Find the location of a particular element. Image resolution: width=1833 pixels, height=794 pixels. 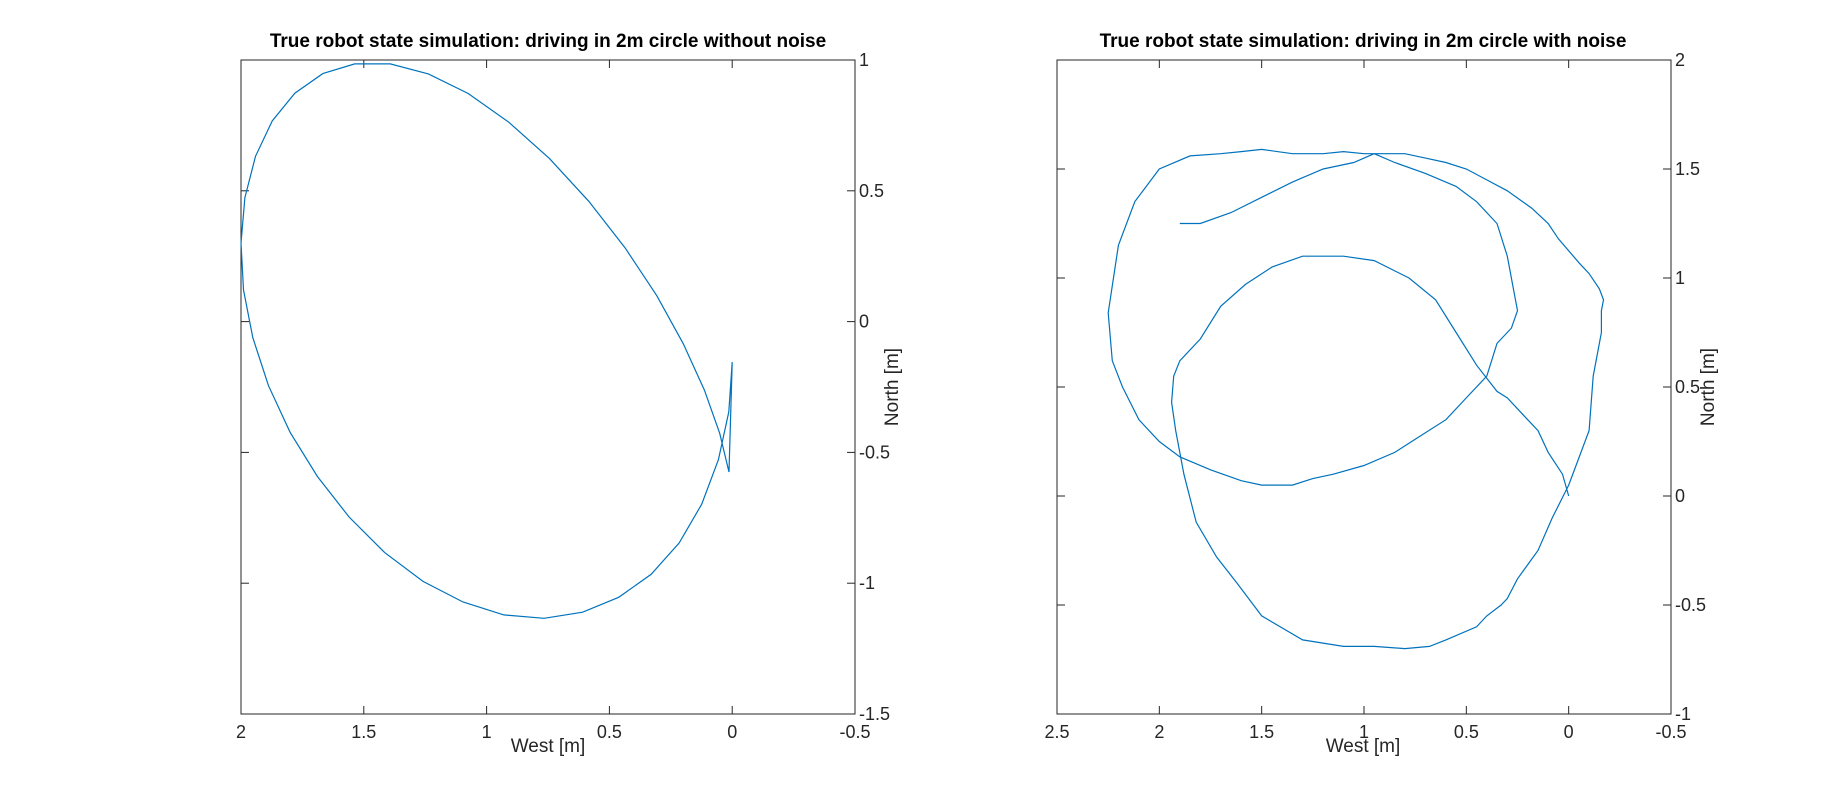

y-tick-label: 2 is located at coordinates (1680, 60).